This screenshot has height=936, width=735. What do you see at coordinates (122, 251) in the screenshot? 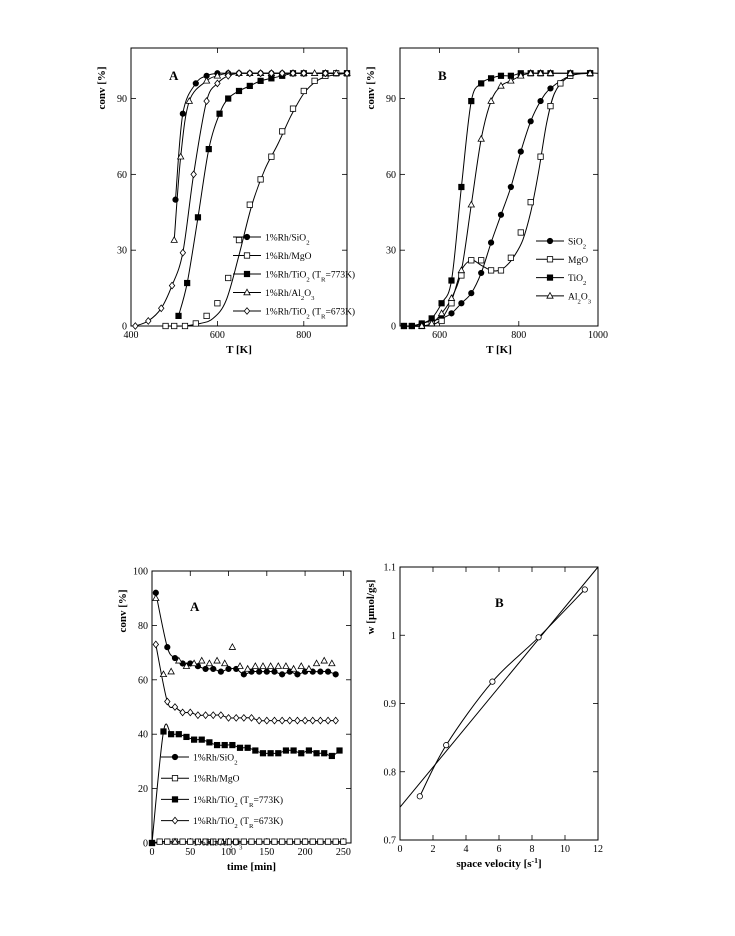
I see `y-tick-label: 30` at bounding box center [122, 251].